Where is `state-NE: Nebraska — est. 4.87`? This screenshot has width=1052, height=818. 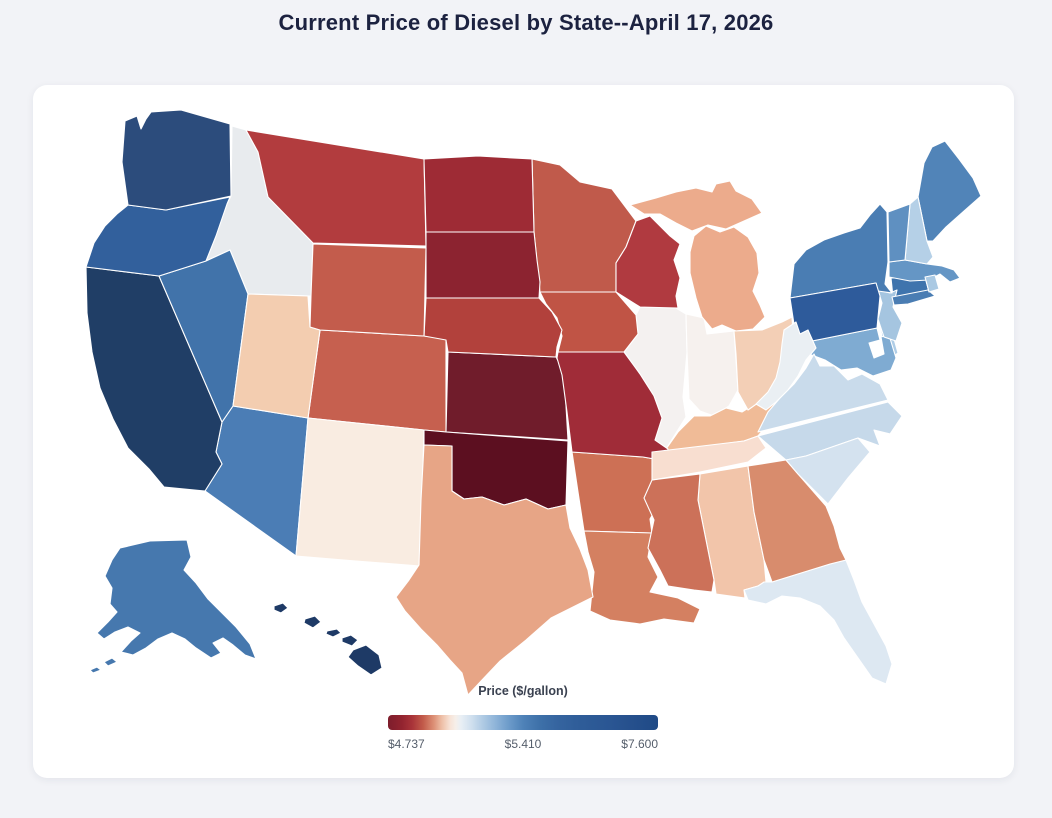
state-NE: Nebraska — est. 4.87 is located at coordinates (493, 327).